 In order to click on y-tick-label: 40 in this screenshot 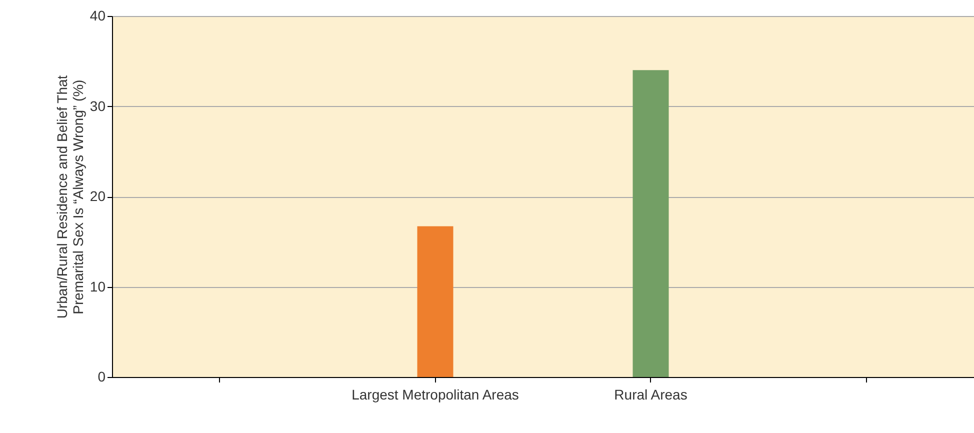, I will do `click(98, 16)`.